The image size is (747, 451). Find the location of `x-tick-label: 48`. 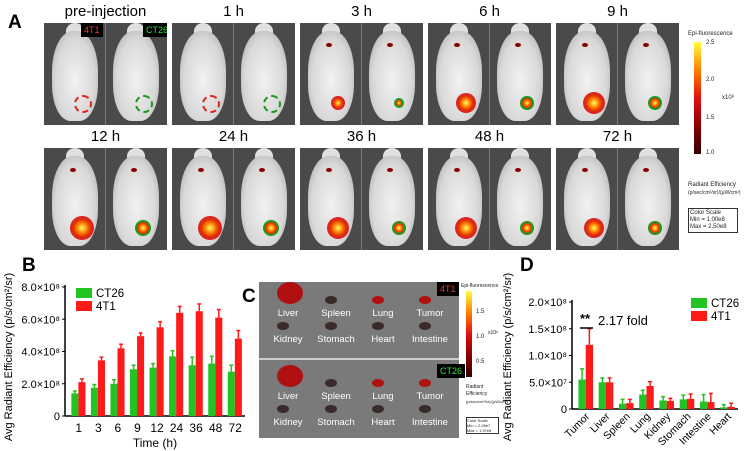

x-tick-label: 48 is located at coordinates (216, 428).